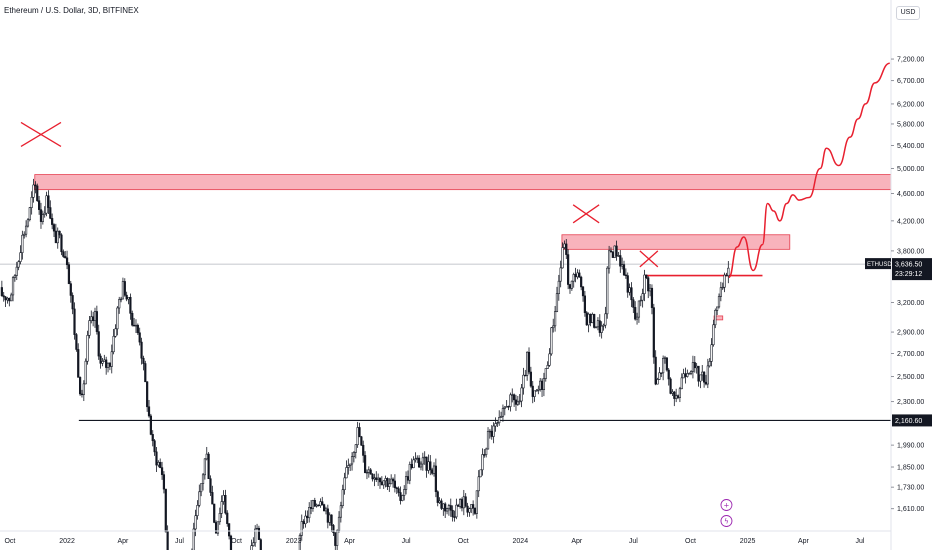 This screenshot has width=932, height=550. I want to click on time-tick-label: Oct, so click(236, 541).